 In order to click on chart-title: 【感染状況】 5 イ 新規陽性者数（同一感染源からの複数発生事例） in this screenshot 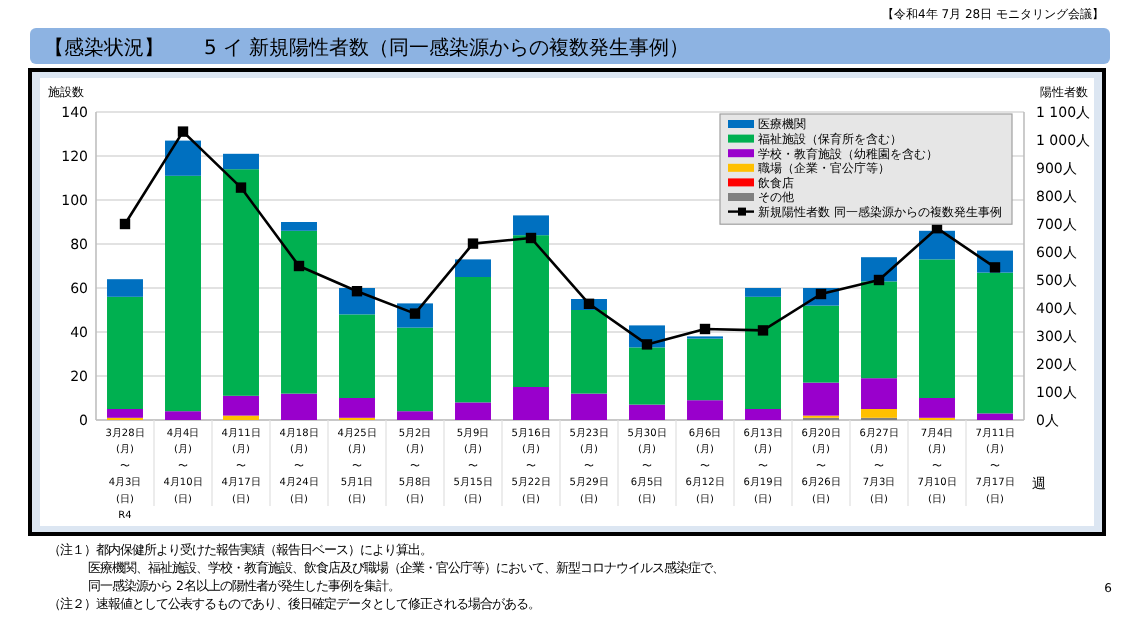, I will do `click(367, 48)`.